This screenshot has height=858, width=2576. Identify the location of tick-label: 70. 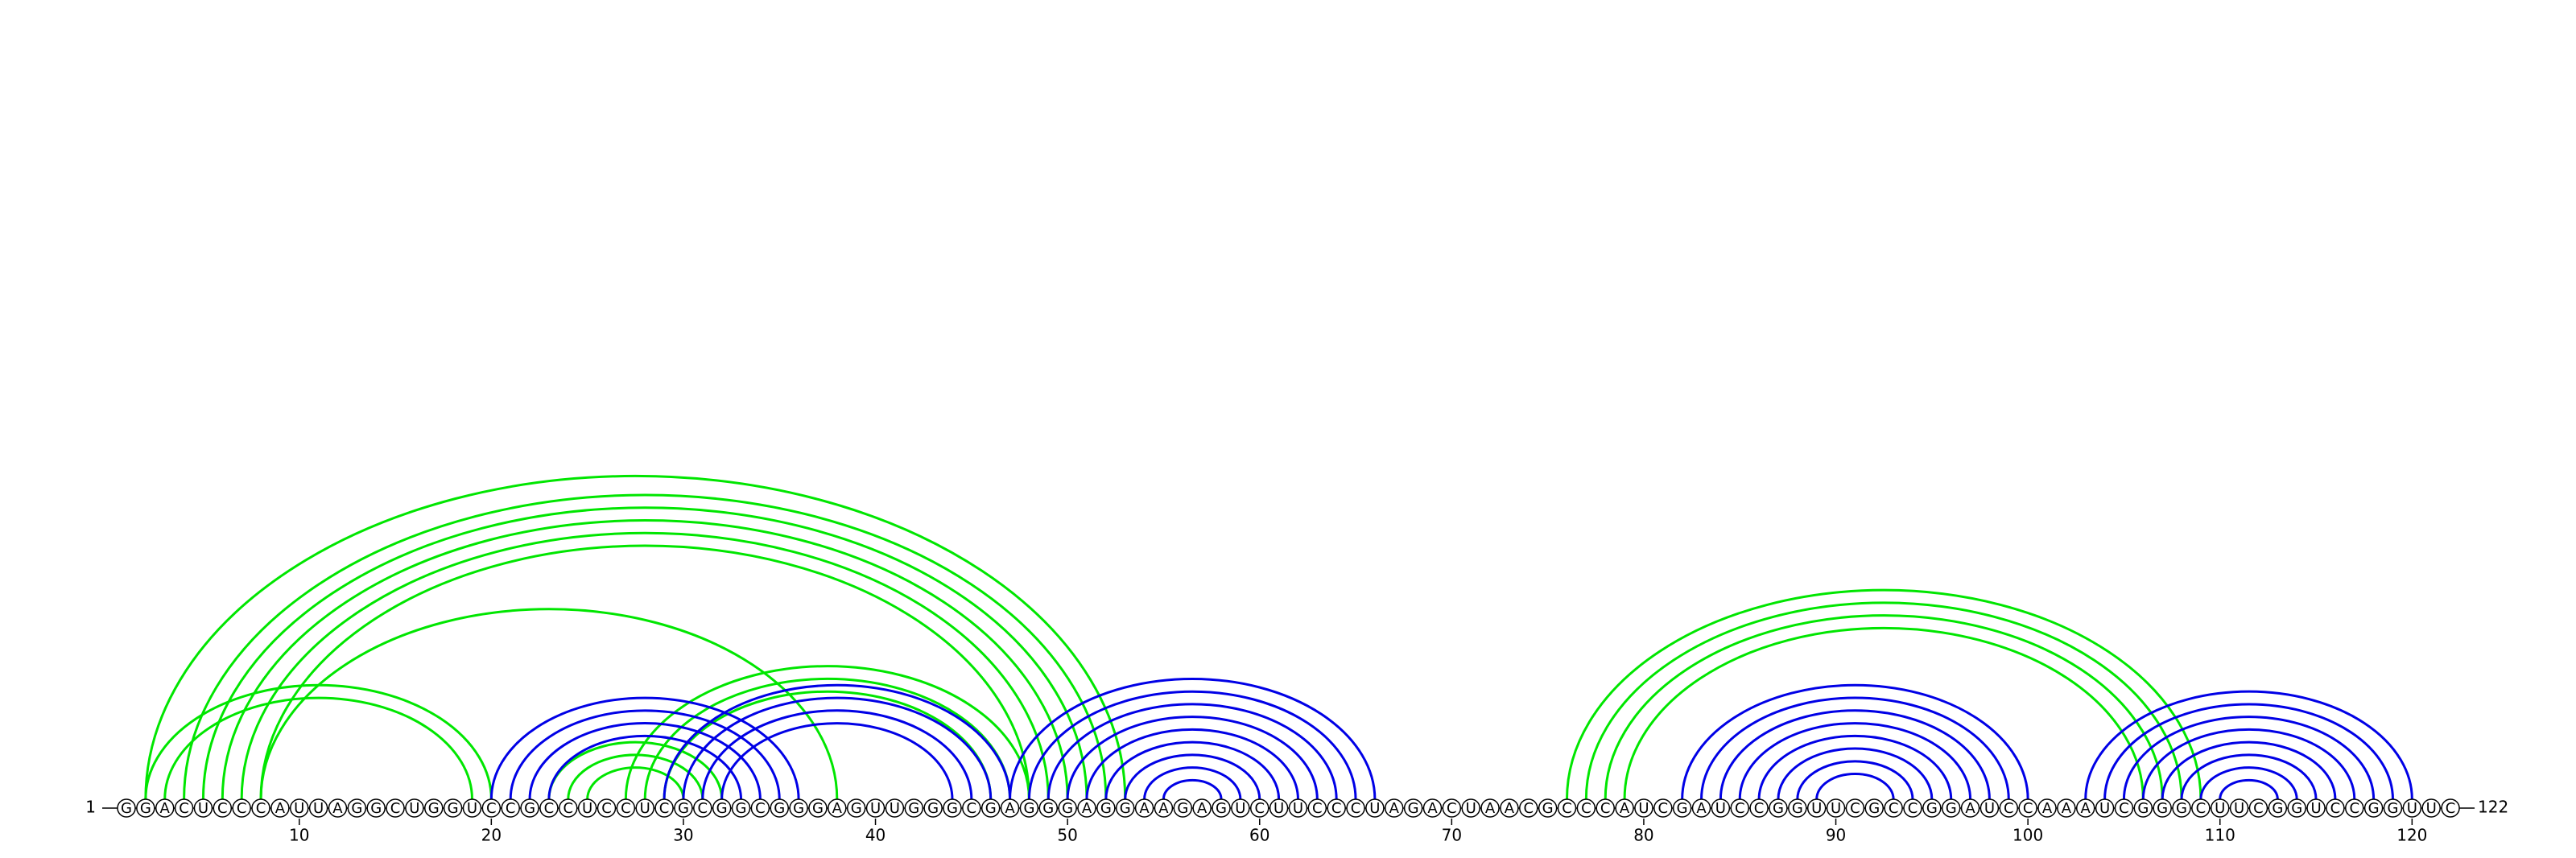
(1452, 835).